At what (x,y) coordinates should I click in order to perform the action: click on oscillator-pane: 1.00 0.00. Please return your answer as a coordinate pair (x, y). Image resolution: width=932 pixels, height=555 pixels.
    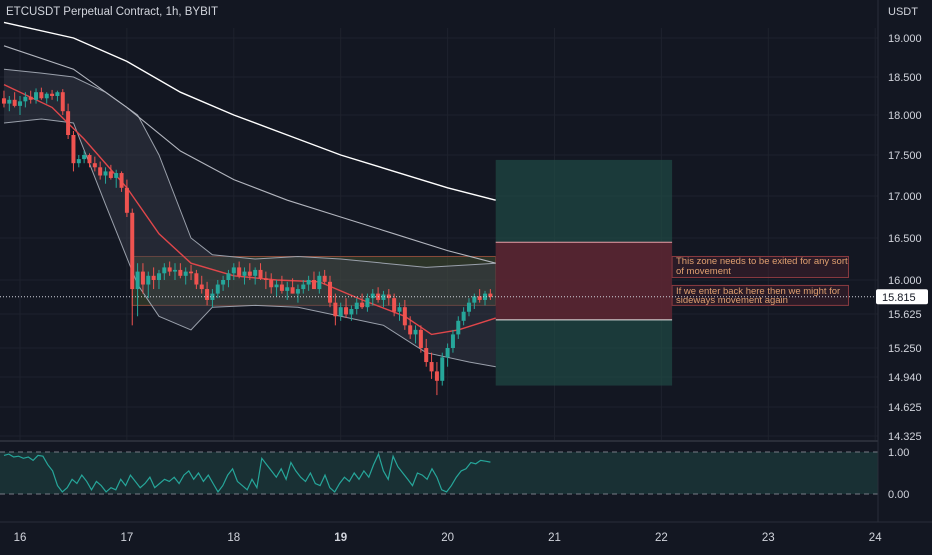
    Looking at the image, I should click on (454, 470).